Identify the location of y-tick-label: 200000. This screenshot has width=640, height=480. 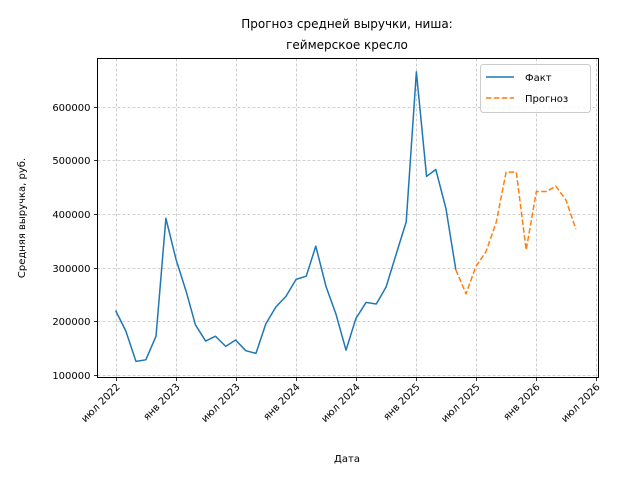
(71, 322).